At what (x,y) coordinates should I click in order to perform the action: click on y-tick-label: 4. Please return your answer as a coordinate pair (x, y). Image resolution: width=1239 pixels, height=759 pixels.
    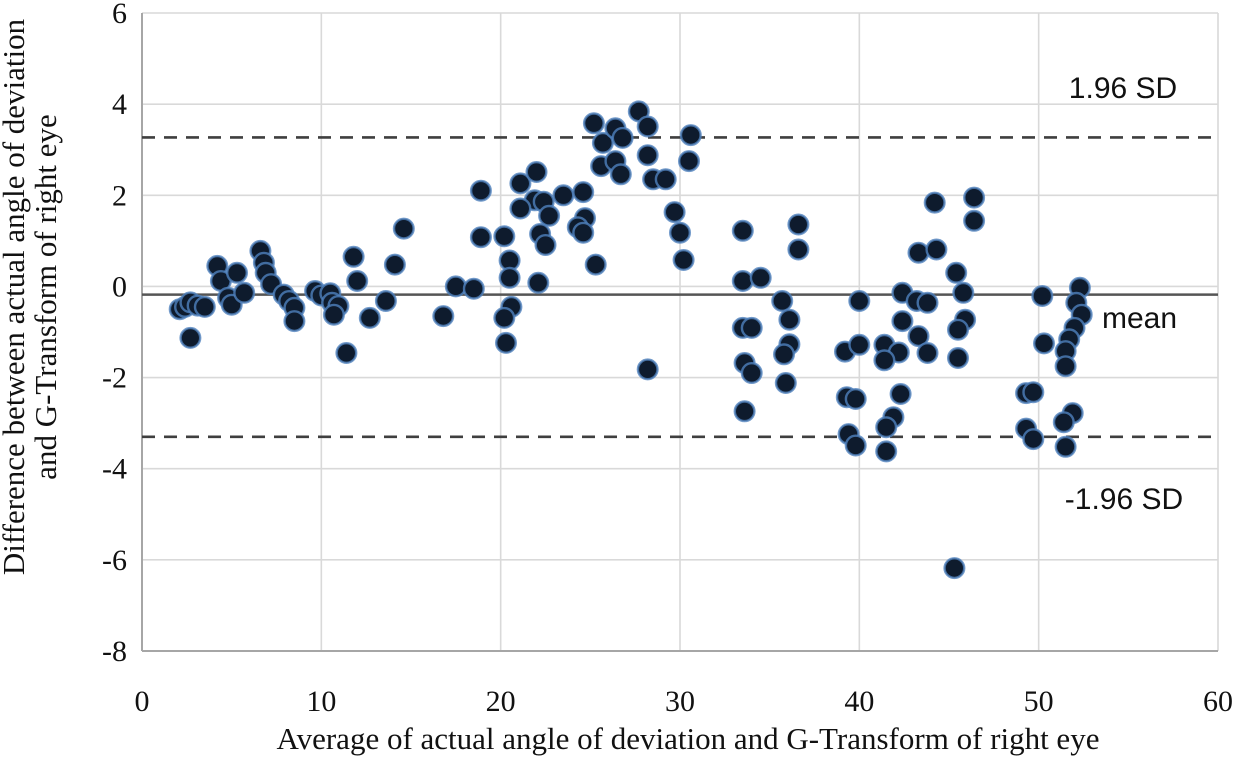
    Looking at the image, I should click on (119, 104).